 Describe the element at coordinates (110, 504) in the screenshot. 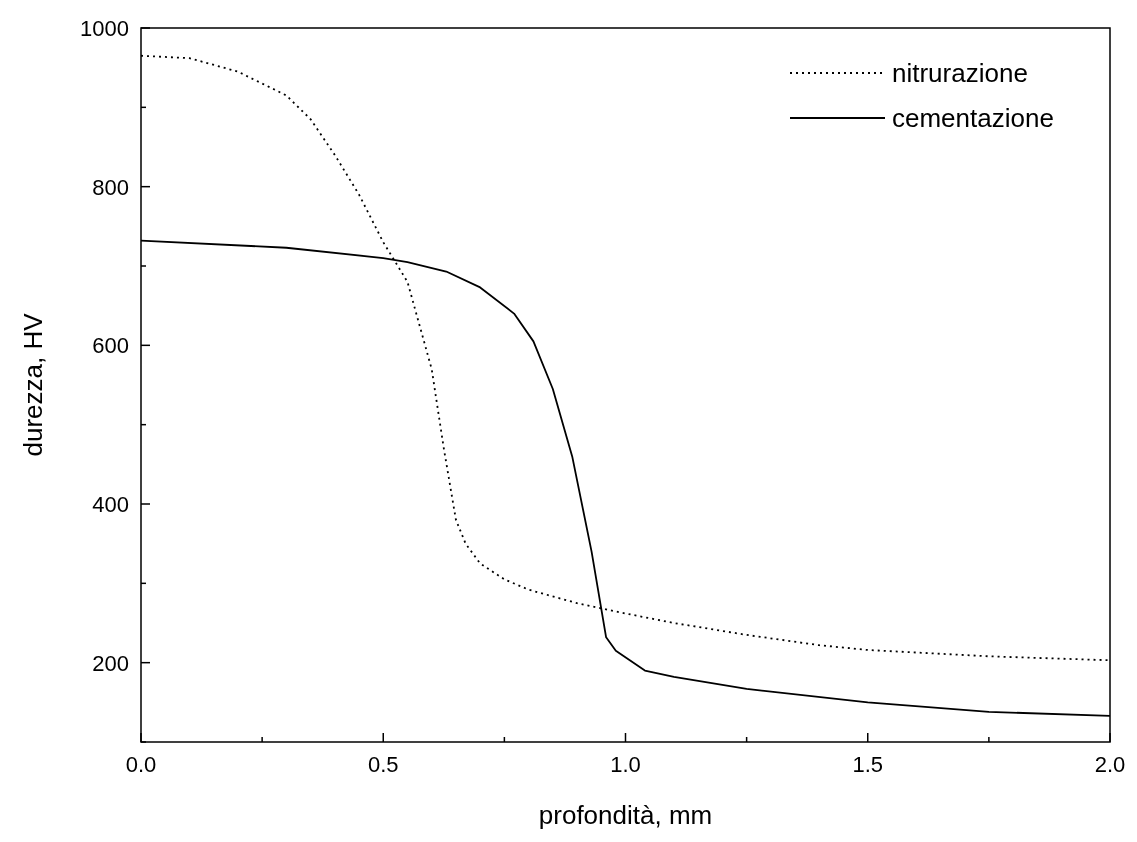

I see `y-tick-label: 400` at that location.